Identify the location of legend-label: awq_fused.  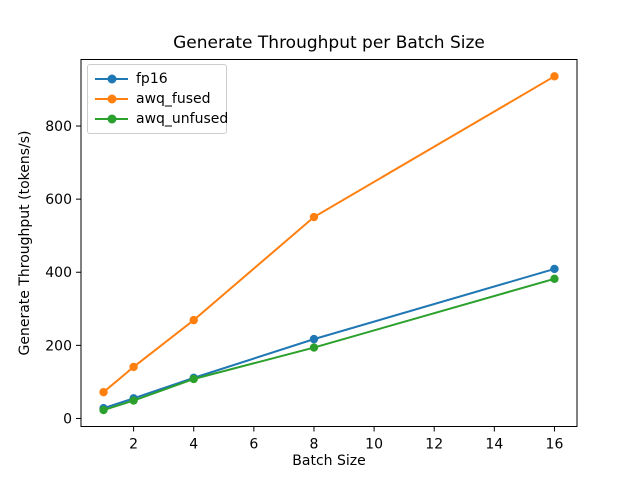
(173, 99).